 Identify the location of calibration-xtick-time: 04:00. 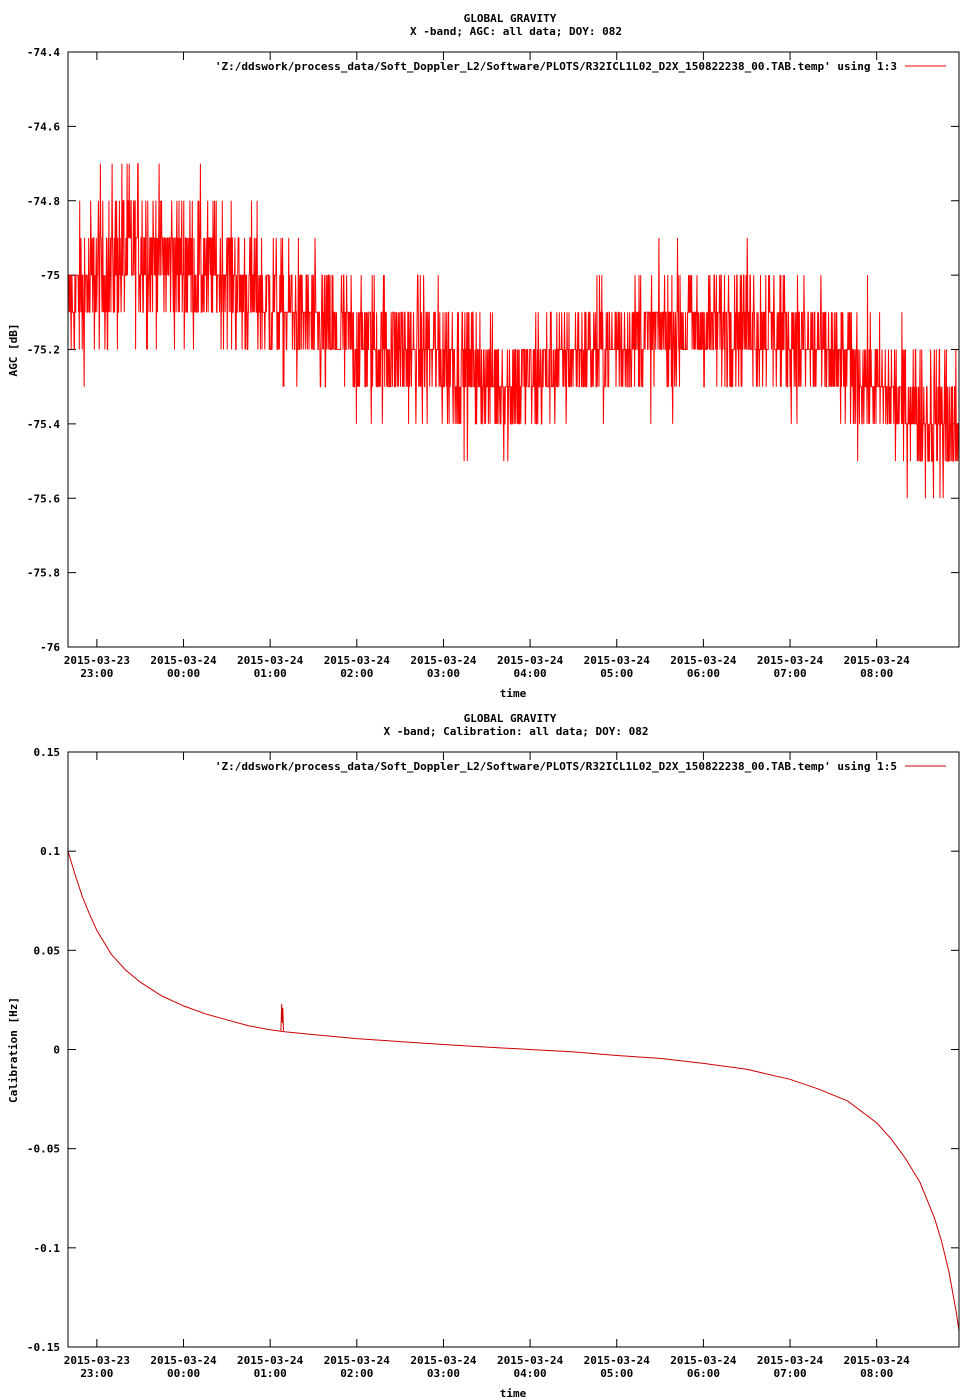
(530, 1373).